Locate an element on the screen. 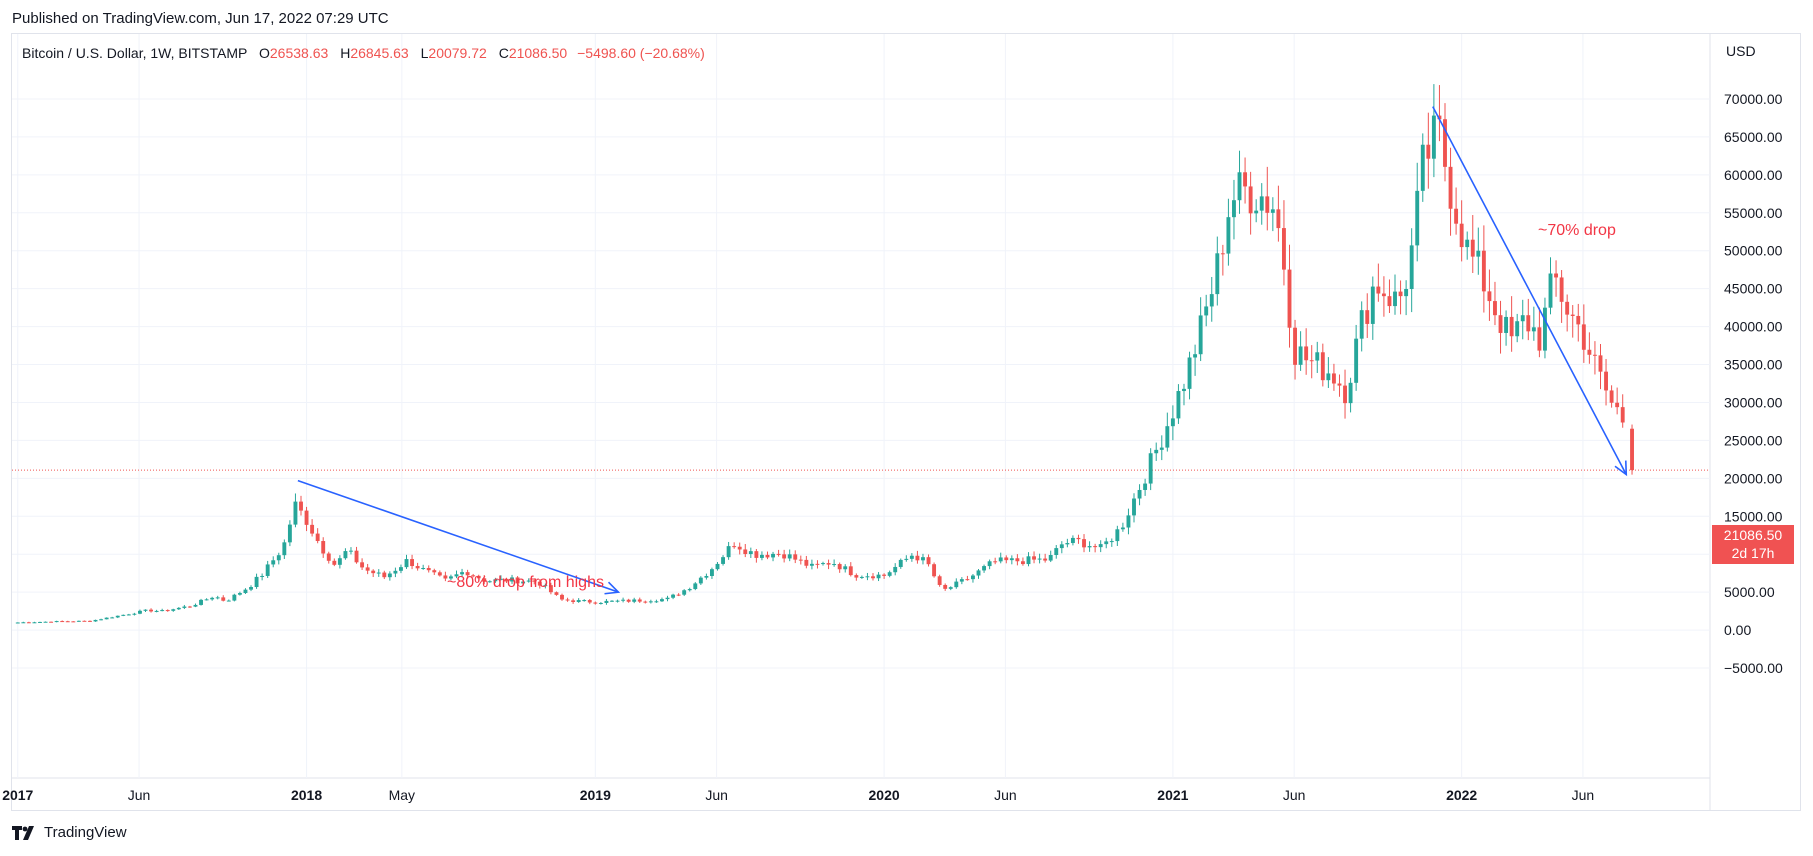  x-tick-label: 2020 is located at coordinates (884, 795).